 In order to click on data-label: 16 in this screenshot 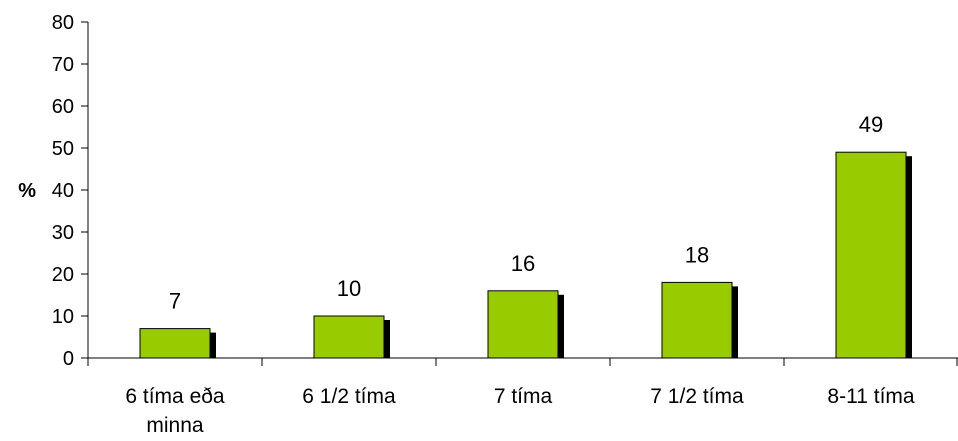, I will do `click(523, 263)`.